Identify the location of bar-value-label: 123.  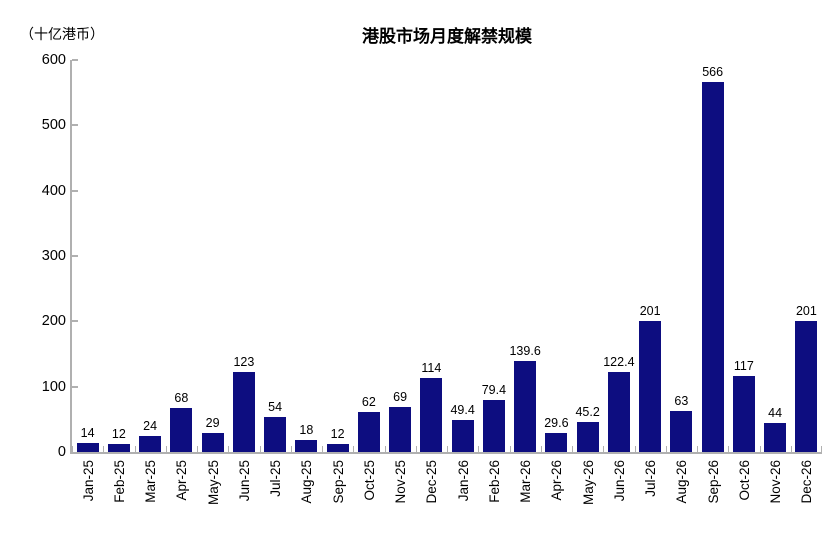
(244, 361).